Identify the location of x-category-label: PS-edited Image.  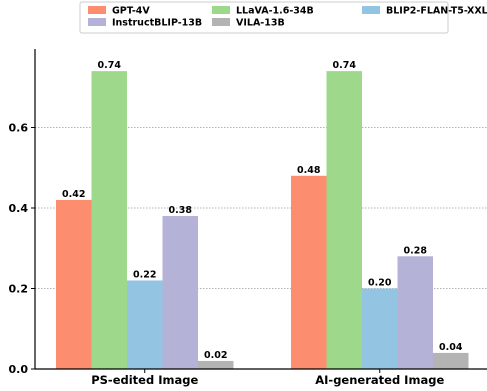
(144, 380).